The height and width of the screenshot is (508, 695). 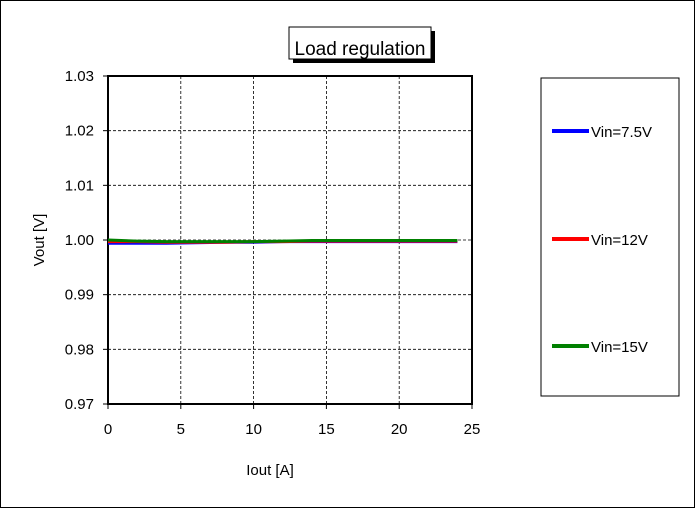 I want to click on chart-title-box: Load regulation, so click(x=361, y=44).